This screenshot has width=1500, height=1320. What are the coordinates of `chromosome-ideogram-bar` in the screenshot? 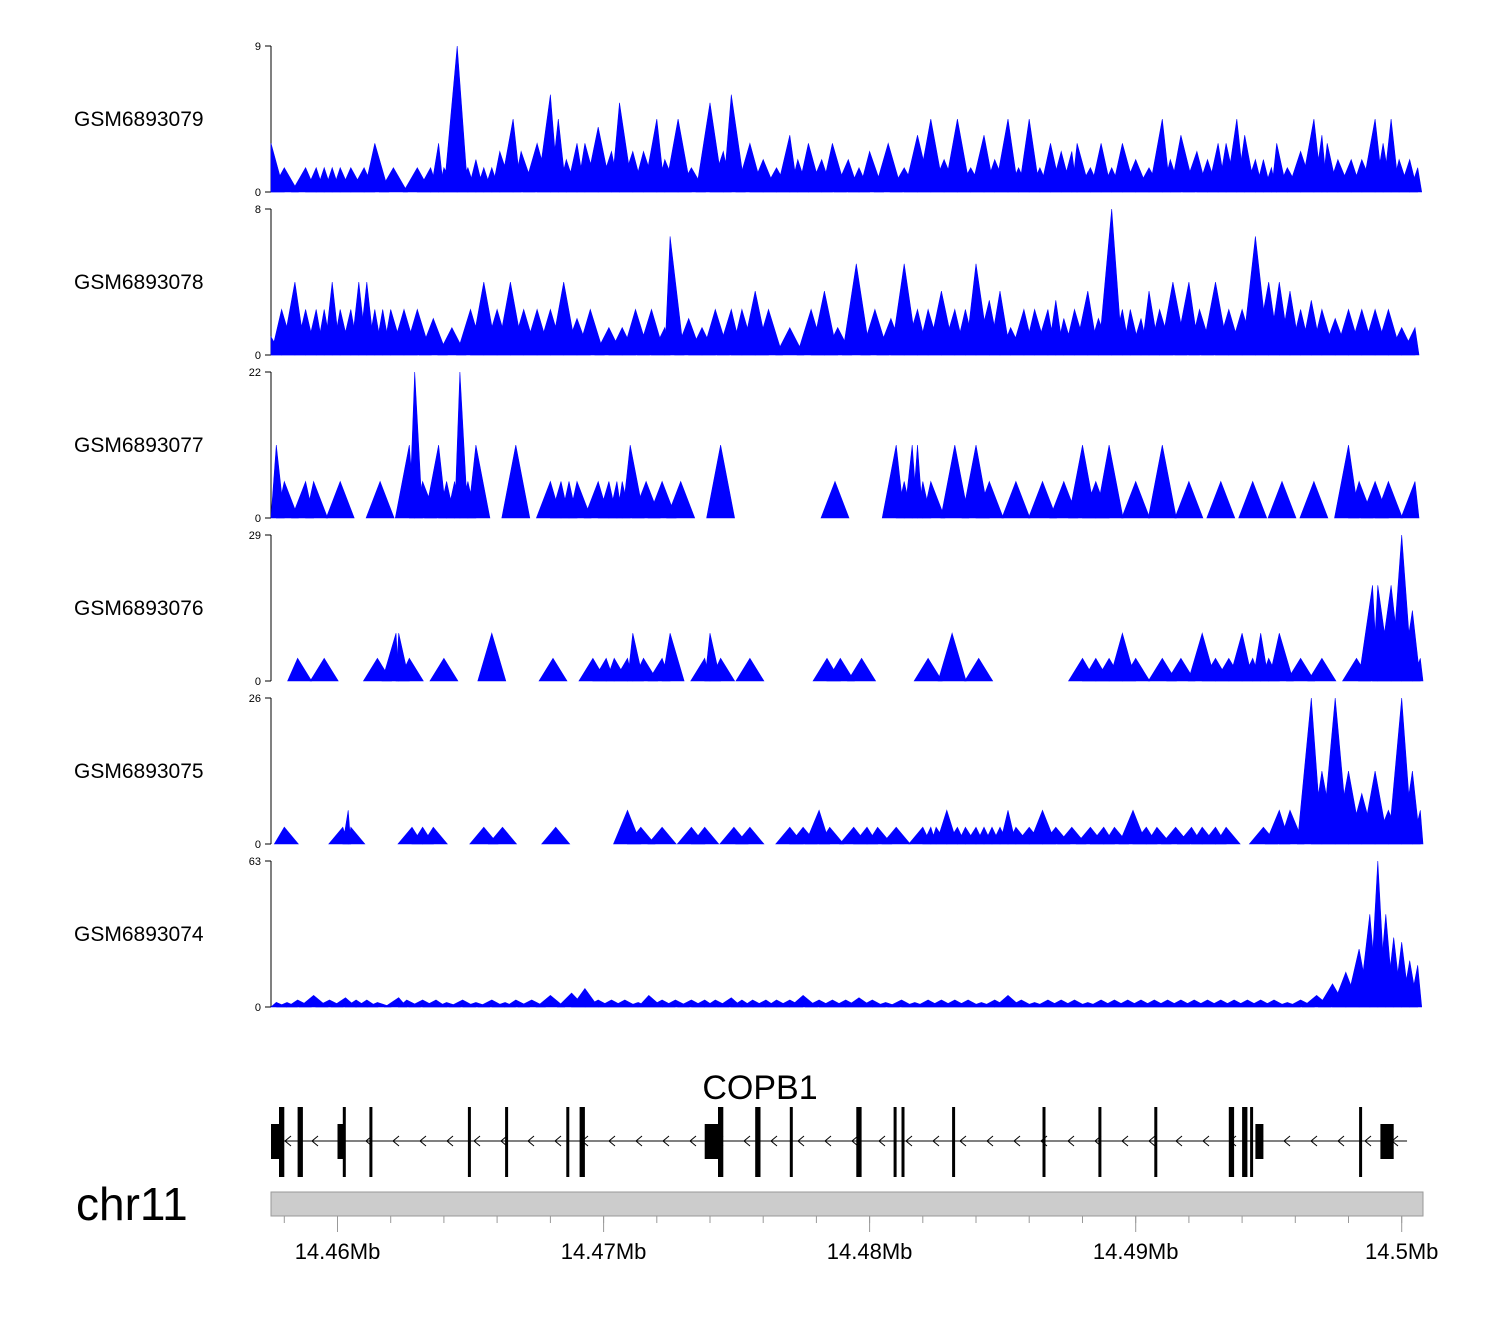 It's located at (847, 1204).